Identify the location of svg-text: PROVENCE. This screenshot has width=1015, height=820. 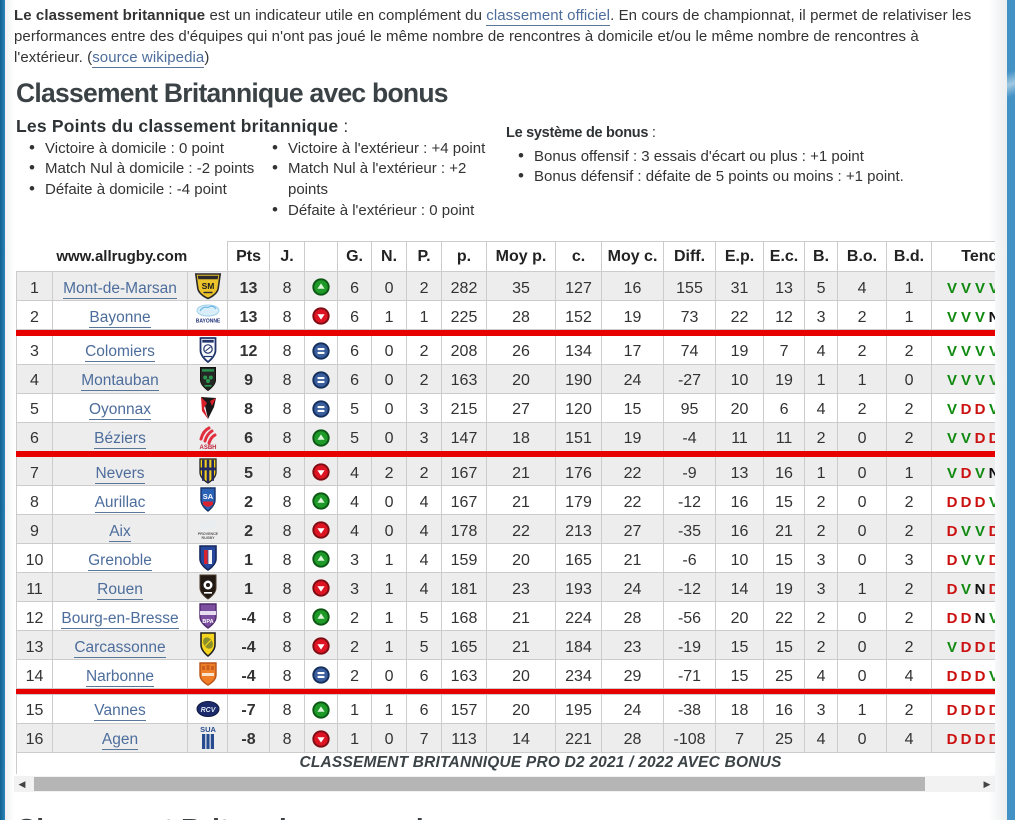
(207, 534).